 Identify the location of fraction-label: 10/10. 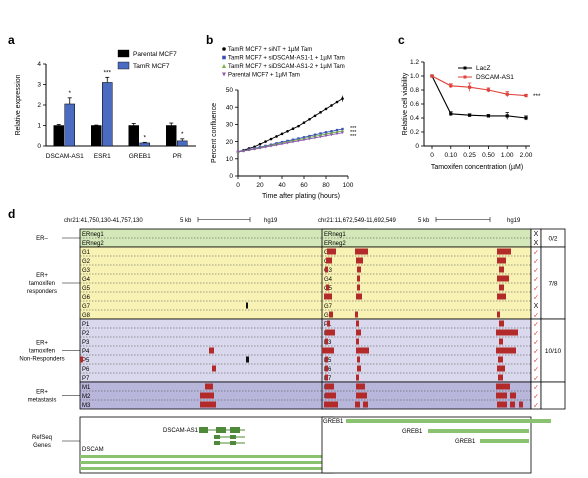
(553, 351).